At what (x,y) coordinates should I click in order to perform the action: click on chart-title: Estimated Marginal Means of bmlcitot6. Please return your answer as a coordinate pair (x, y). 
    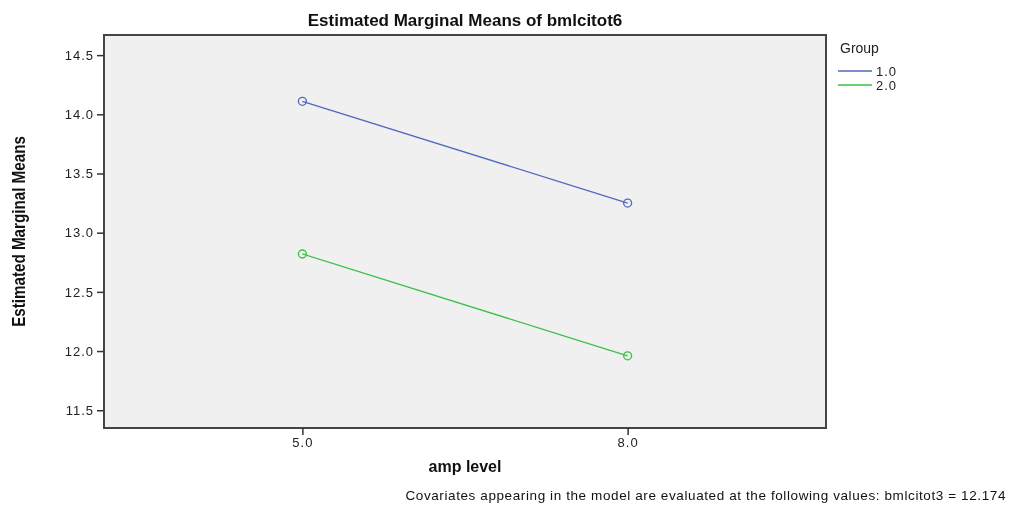
    Looking at the image, I should click on (465, 20).